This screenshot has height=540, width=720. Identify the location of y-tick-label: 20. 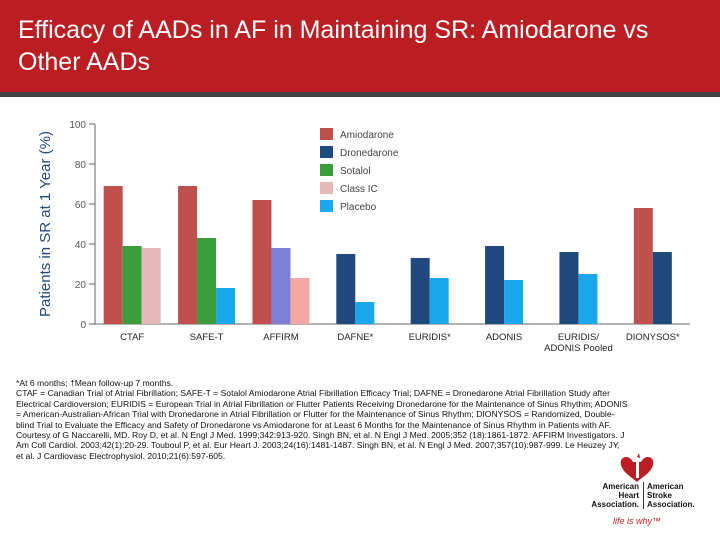
(81, 285).